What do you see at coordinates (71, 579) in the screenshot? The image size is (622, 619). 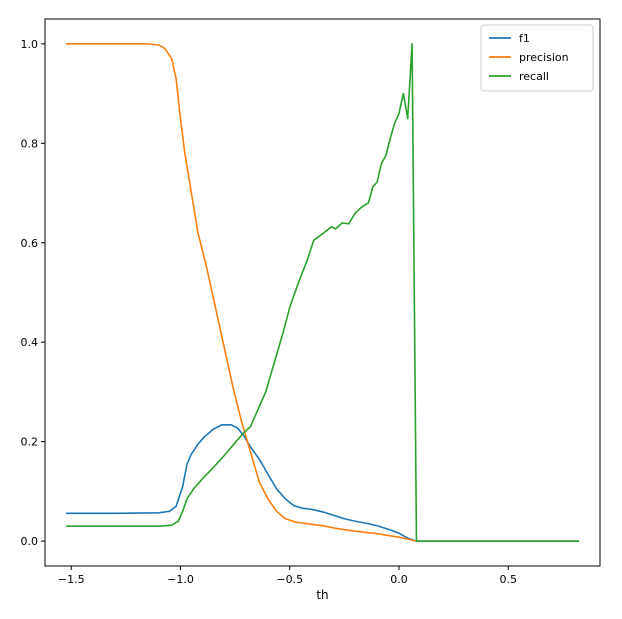 I see `x-tick-label: −1.5` at bounding box center [71, 579].